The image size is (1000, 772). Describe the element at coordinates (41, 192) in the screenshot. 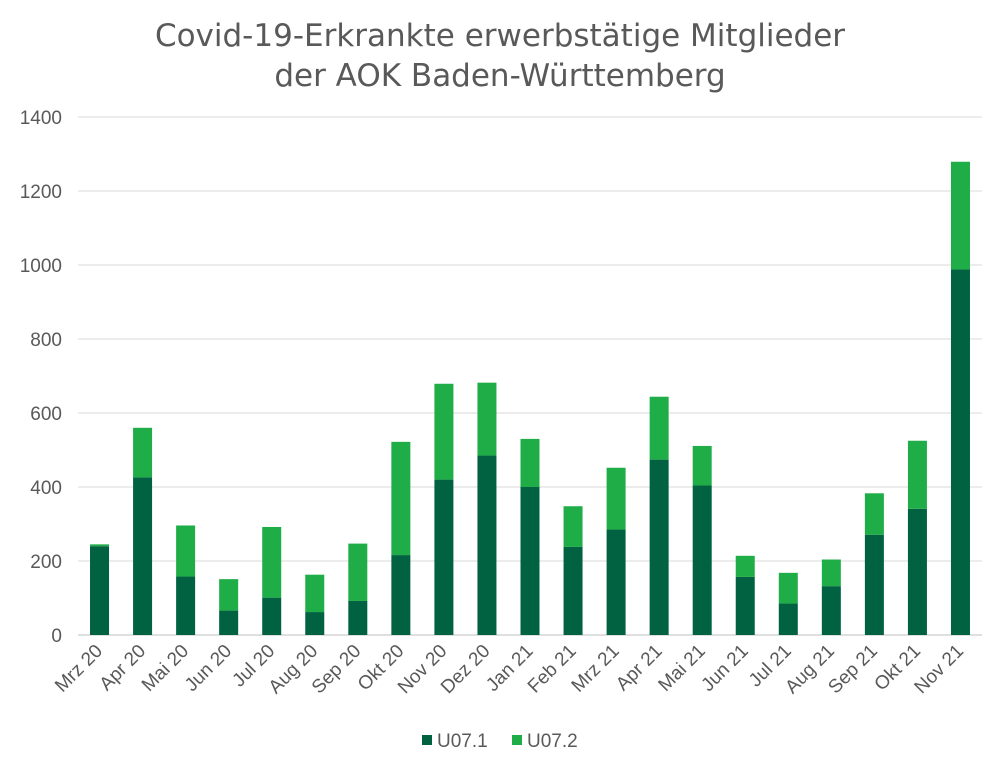

I see `y-tick-label-1200: 1200` at that location.